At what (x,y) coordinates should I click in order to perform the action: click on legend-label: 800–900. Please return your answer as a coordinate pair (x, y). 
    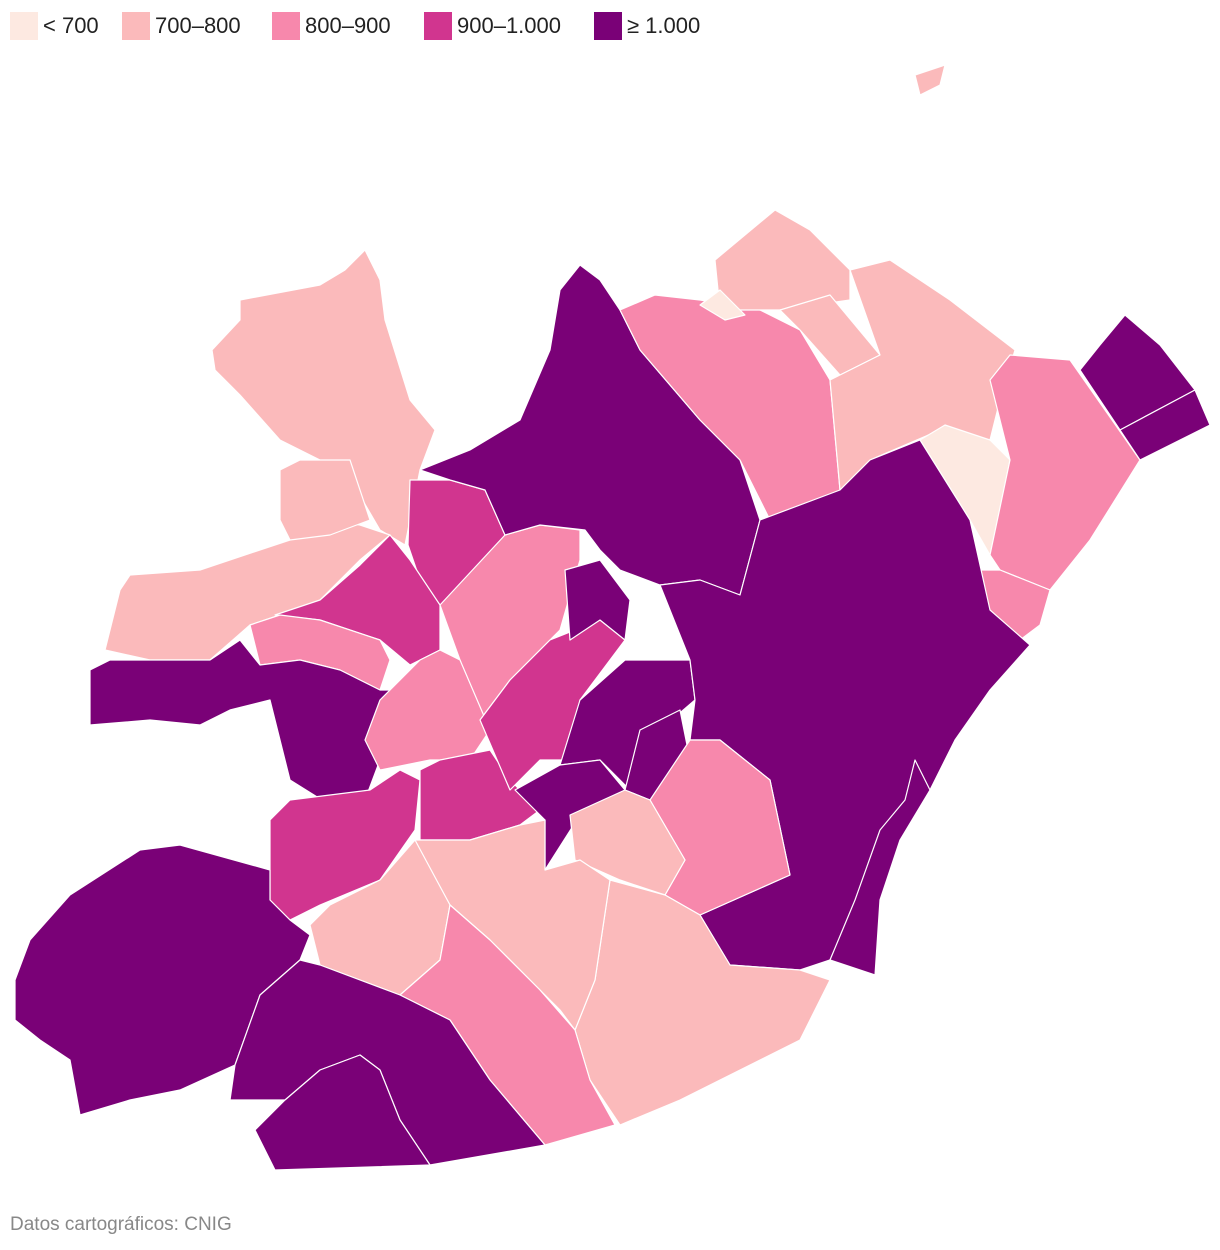
    Looking at the image, I should click on (348, 25).